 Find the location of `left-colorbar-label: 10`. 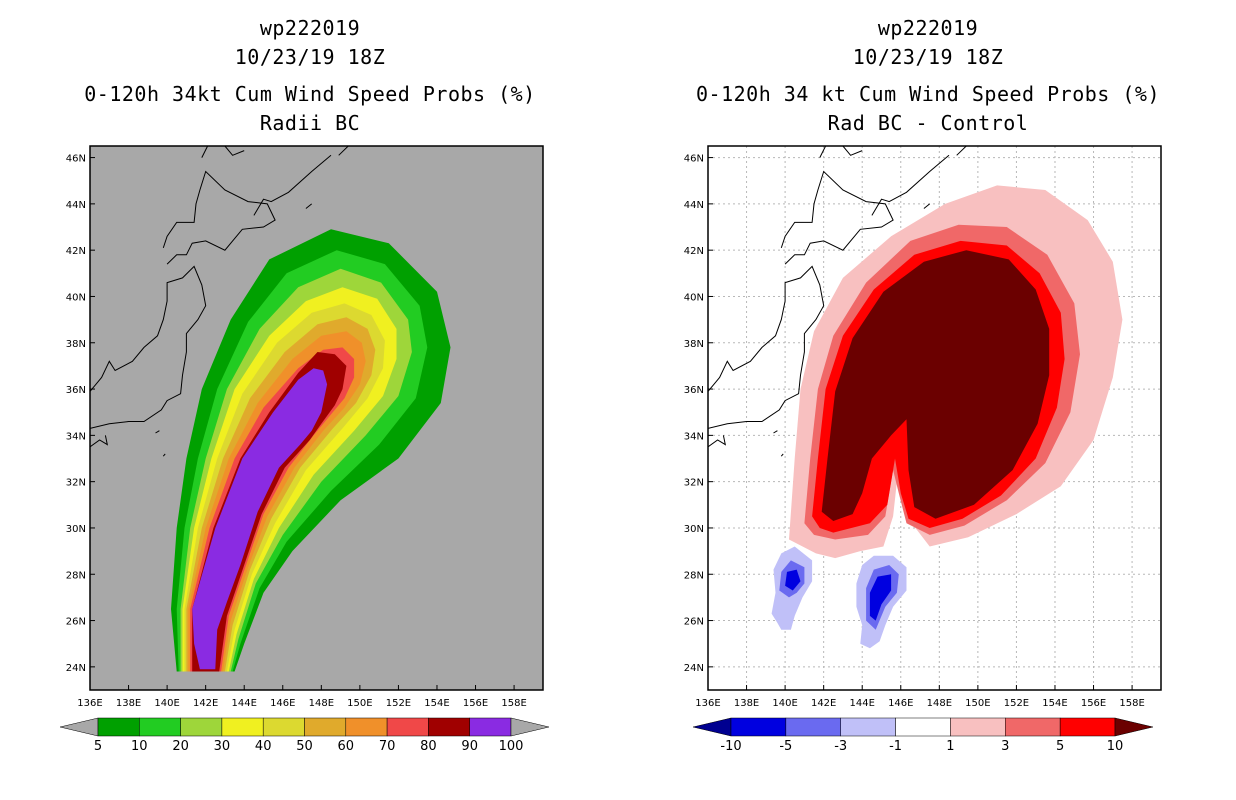

left-colorbar-label: 10 is located at coordinates (139, 746).